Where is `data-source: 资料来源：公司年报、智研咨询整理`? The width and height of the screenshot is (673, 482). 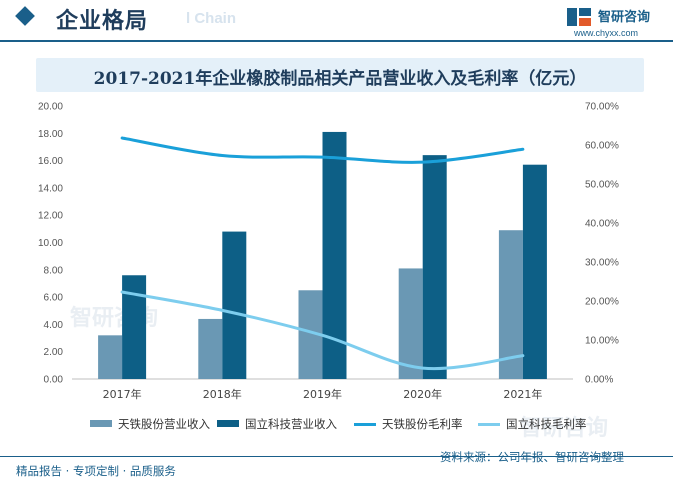
data-source: 资料来源：公司年报、智研咨询整理 is located at coordinates (532, 457).